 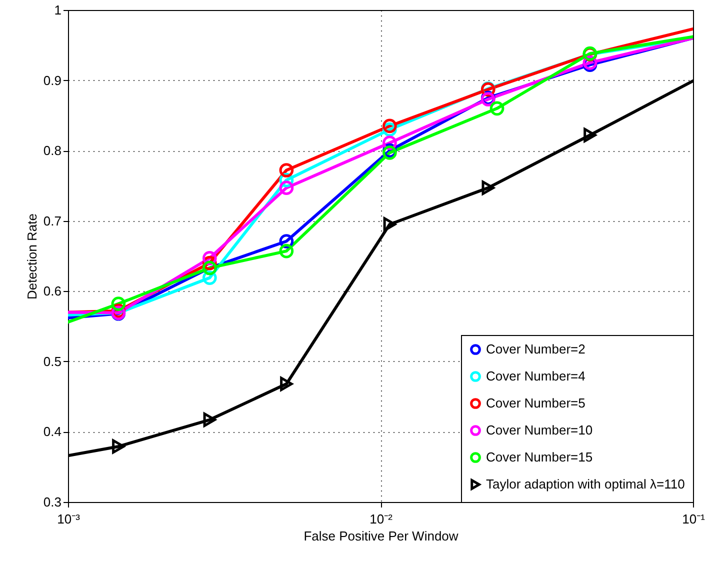 What do you see at coordinates (69, 519) in the screenshot?
I see `x-tick-label: 10⁻³` at bounding box center [69, 519].